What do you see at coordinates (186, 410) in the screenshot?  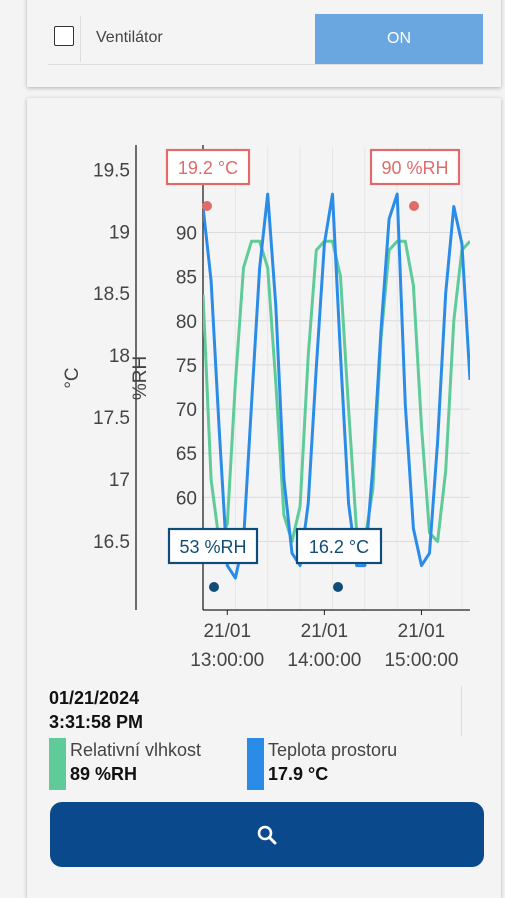 I see `right-axis-tick-label: 70` at bounding box center [186, 410].